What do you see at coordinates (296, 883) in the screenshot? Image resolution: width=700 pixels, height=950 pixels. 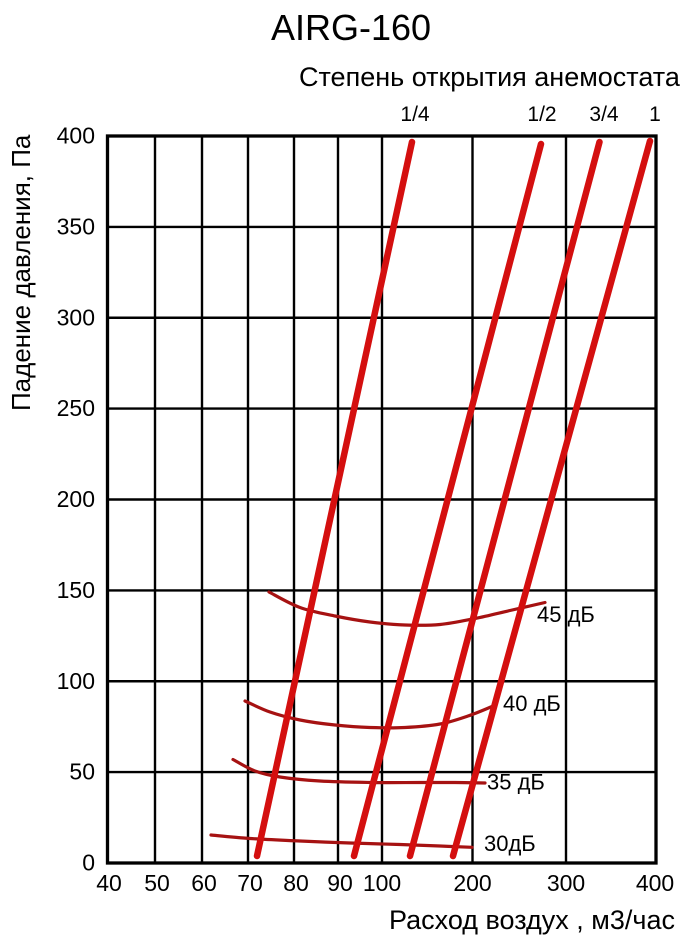 I see `svg-text: 80` at bounding box center [296, 883].